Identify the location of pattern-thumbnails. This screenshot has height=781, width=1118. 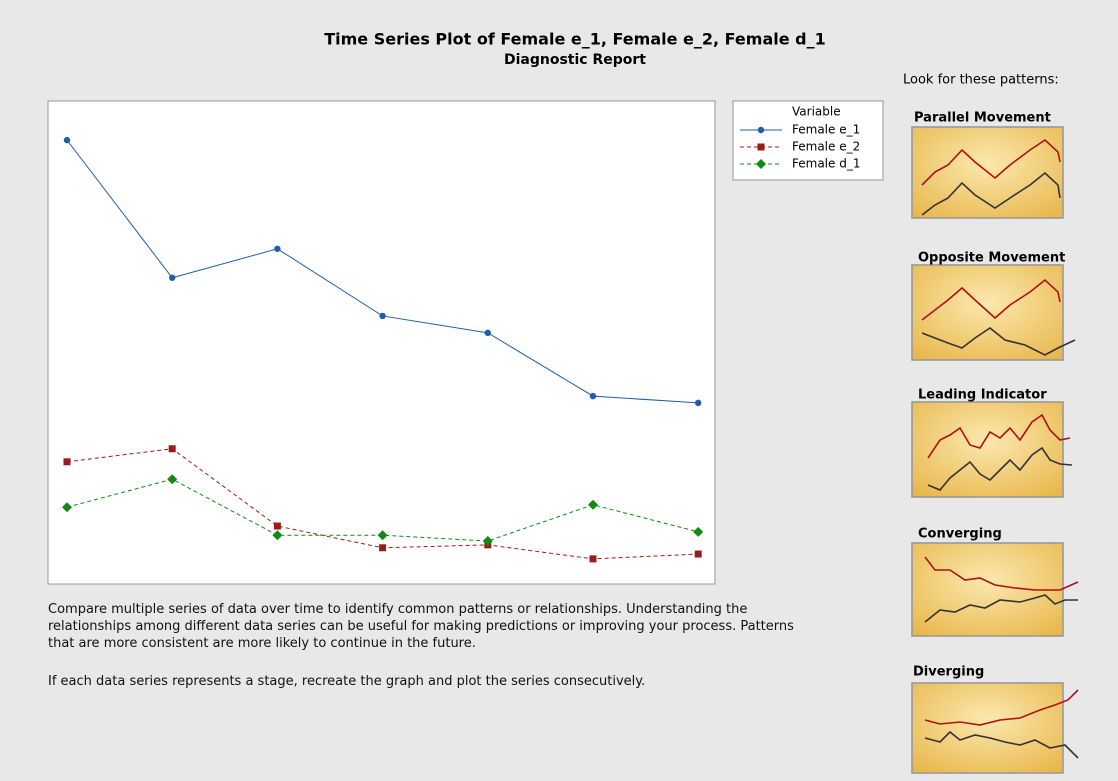
(995, 450).